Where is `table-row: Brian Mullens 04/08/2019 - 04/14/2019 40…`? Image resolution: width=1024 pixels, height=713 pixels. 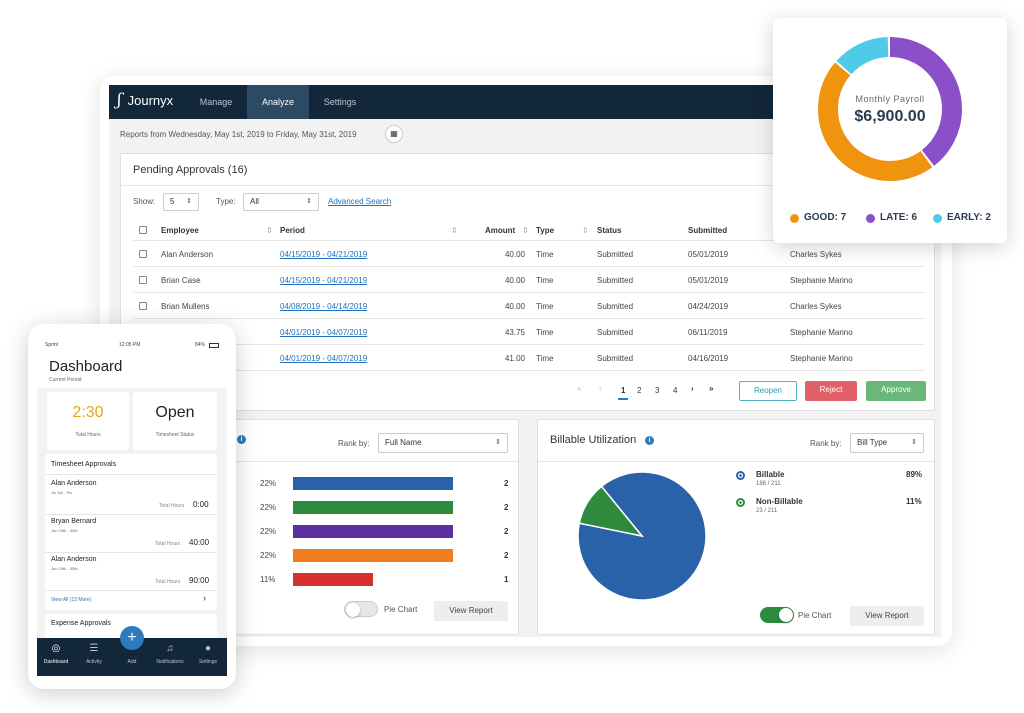
table-row: Brian Mullens 04/08/2019 - 04/14/2019 40… is located at coordinates (529, 305).